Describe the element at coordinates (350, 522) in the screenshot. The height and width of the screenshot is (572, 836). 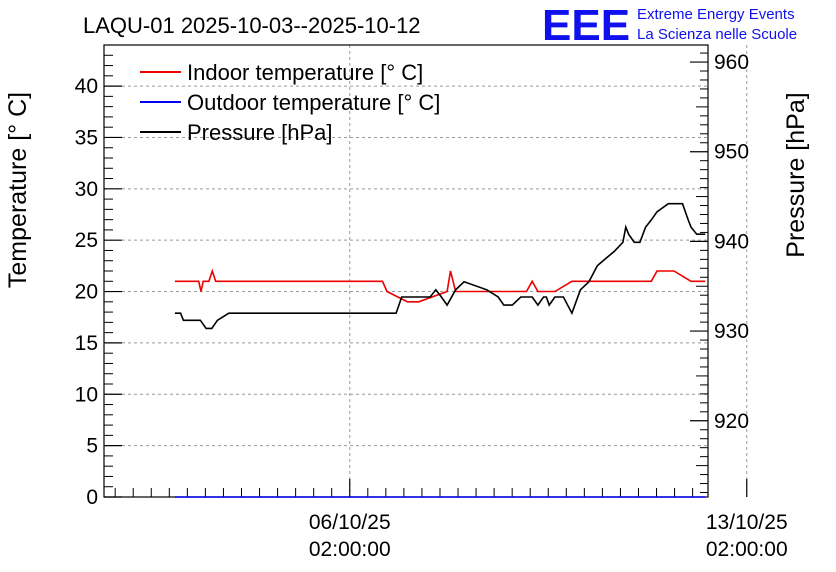
I see `x-tick-label-date: 06/10/25` at that location.